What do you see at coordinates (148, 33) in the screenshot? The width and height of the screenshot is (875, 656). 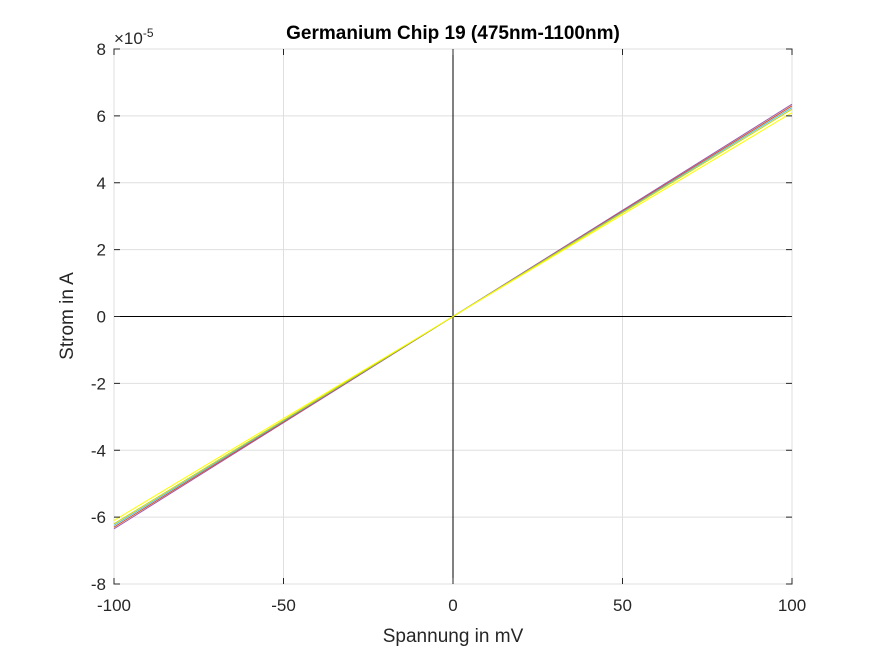 I see `y-exponent-power: -5` at bounding box center [148, 33].